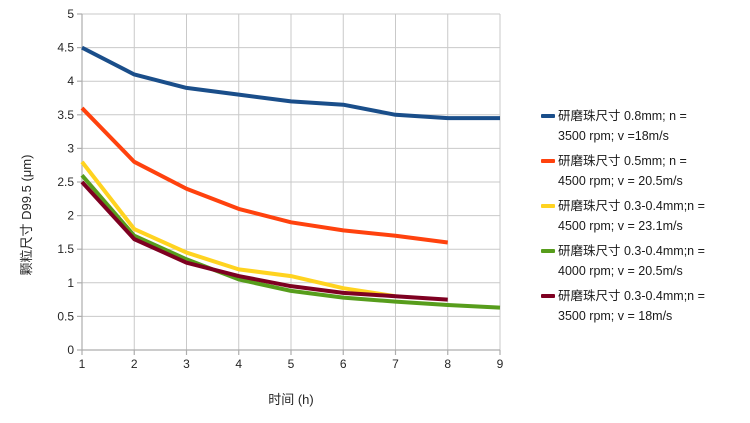 This screenshot has height=423, width=750. I want to click on x-tick-label: 8, so click(447, 364).